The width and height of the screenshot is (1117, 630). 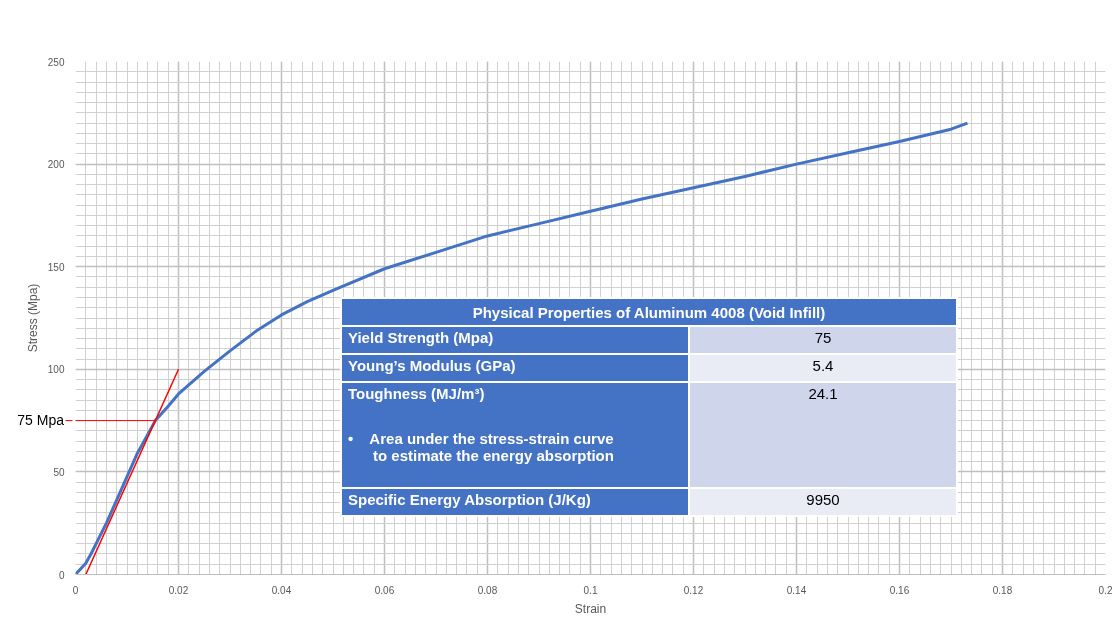 I want to click on x-tick-label: 0.04, so click(x=281, y=590).